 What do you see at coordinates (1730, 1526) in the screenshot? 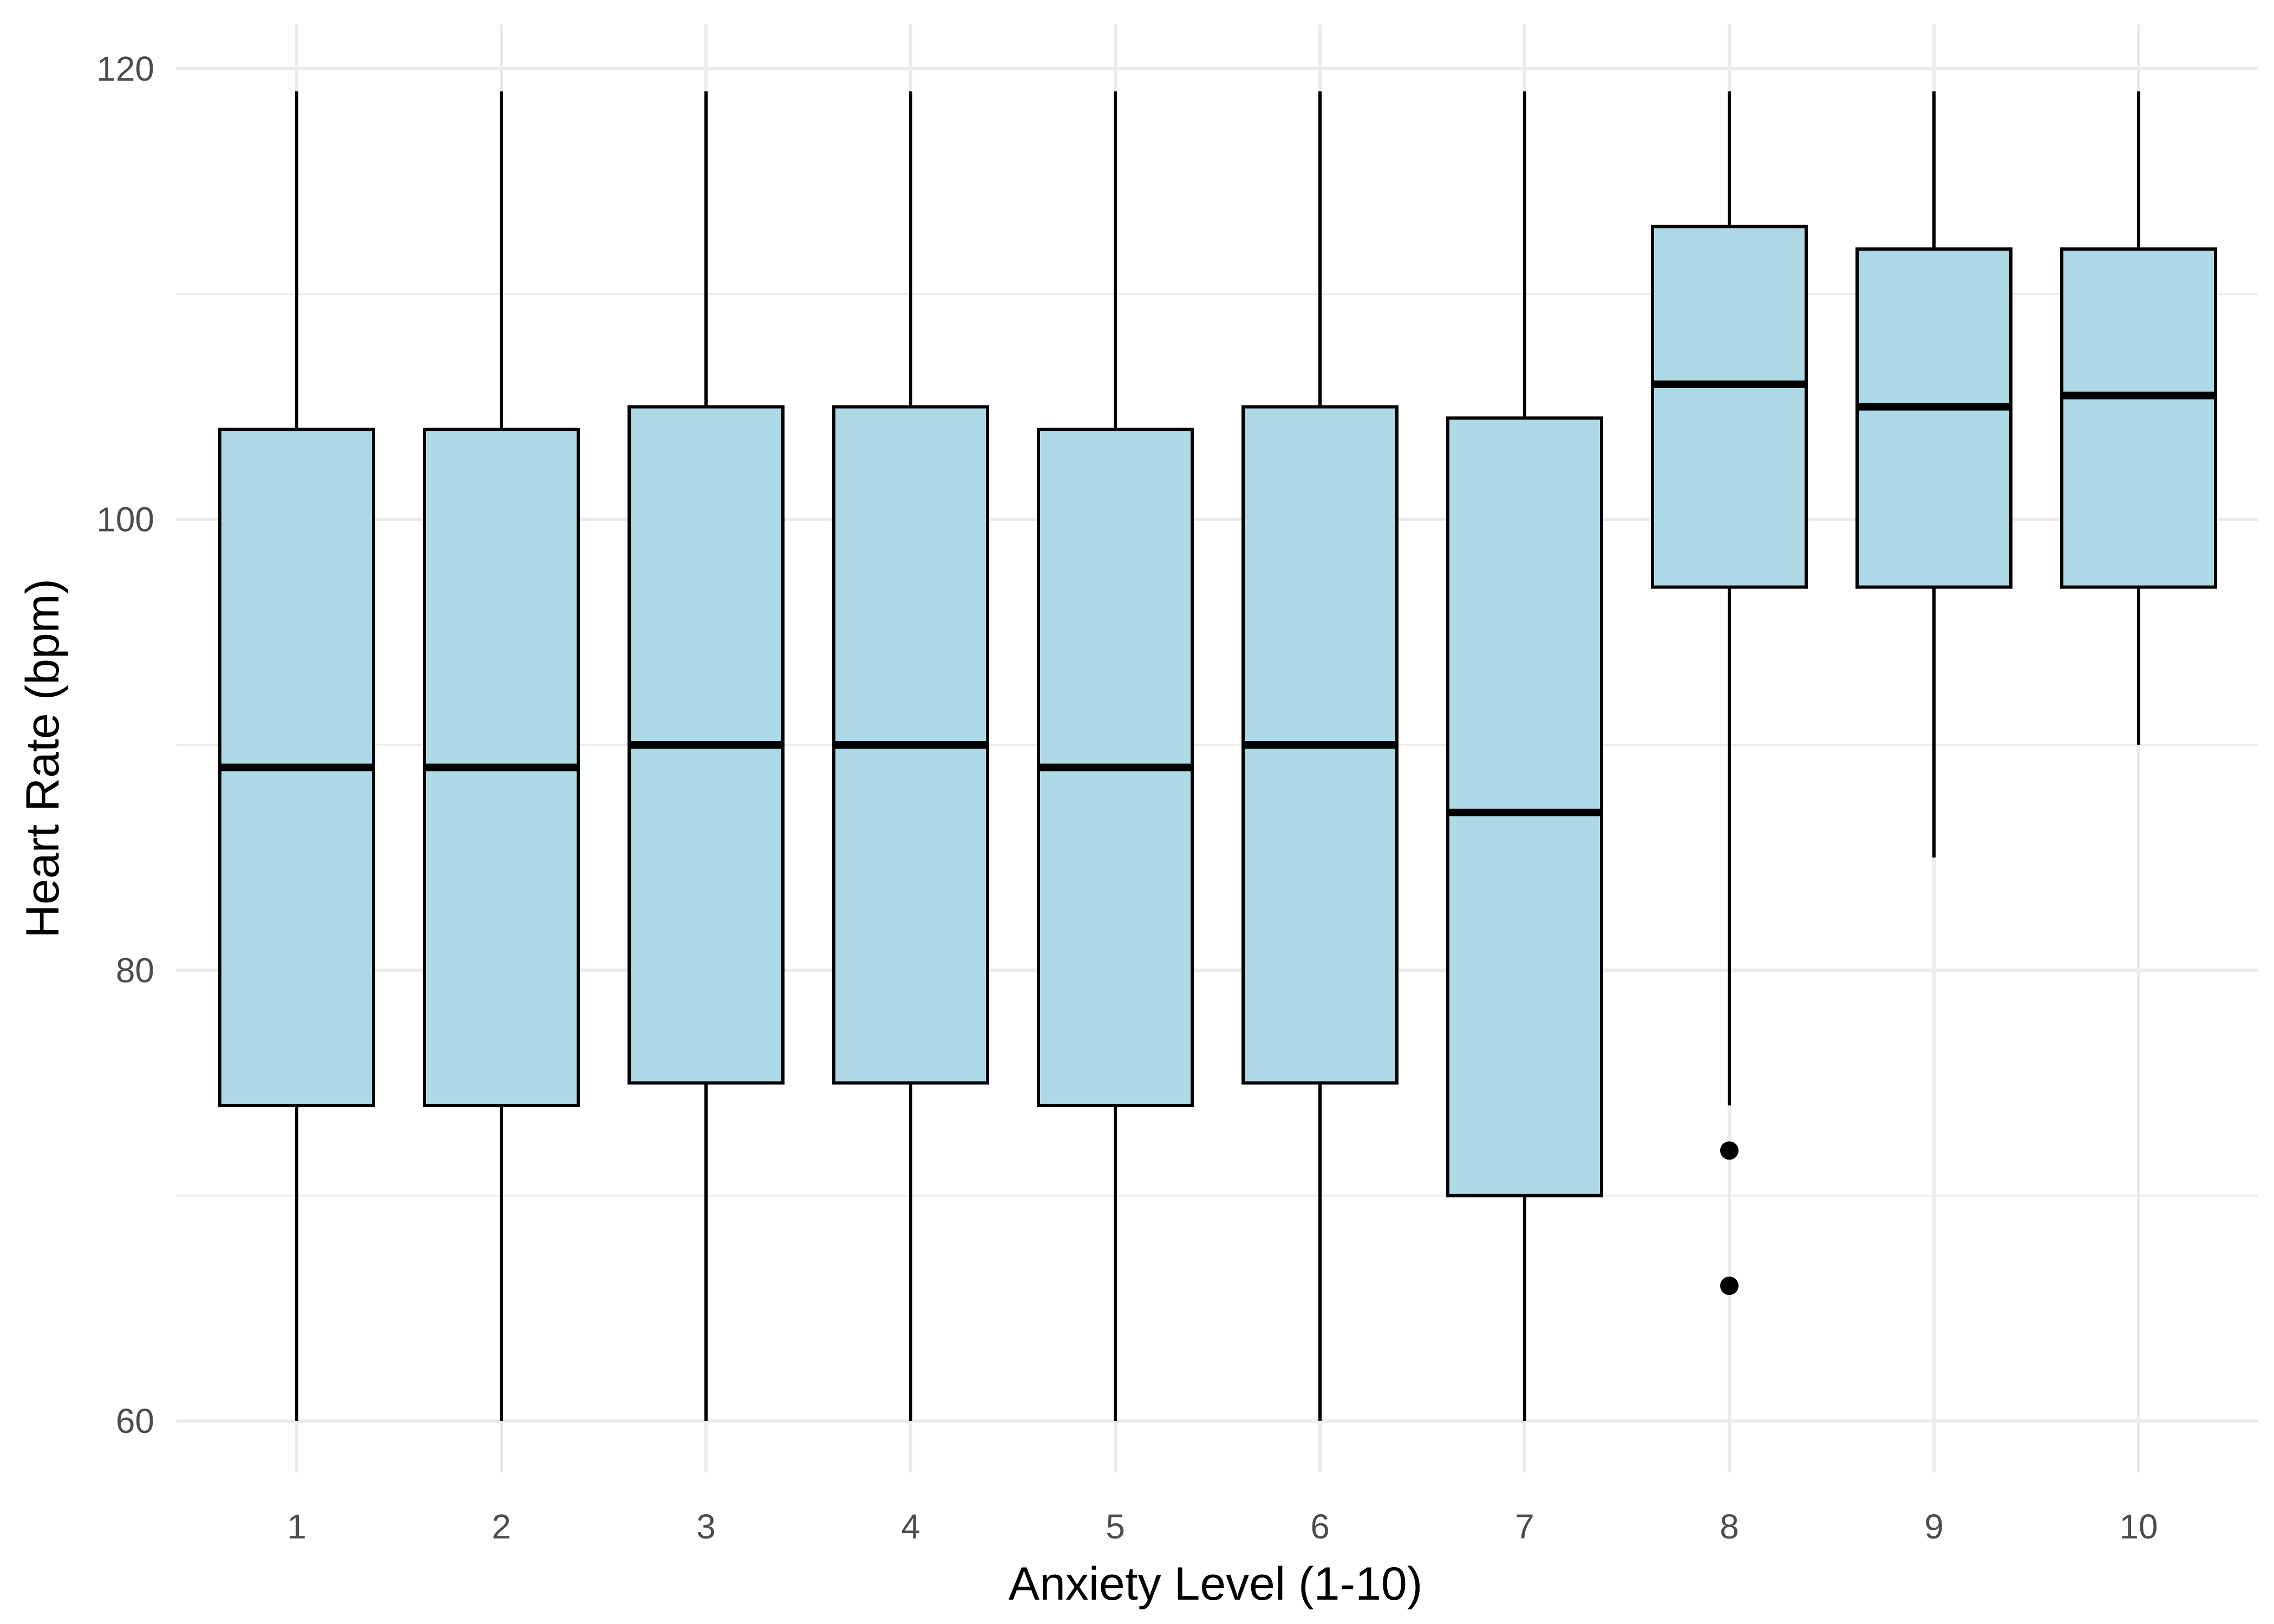
I see `x-tick-label: 8` at bounding box center [1730, 1526].